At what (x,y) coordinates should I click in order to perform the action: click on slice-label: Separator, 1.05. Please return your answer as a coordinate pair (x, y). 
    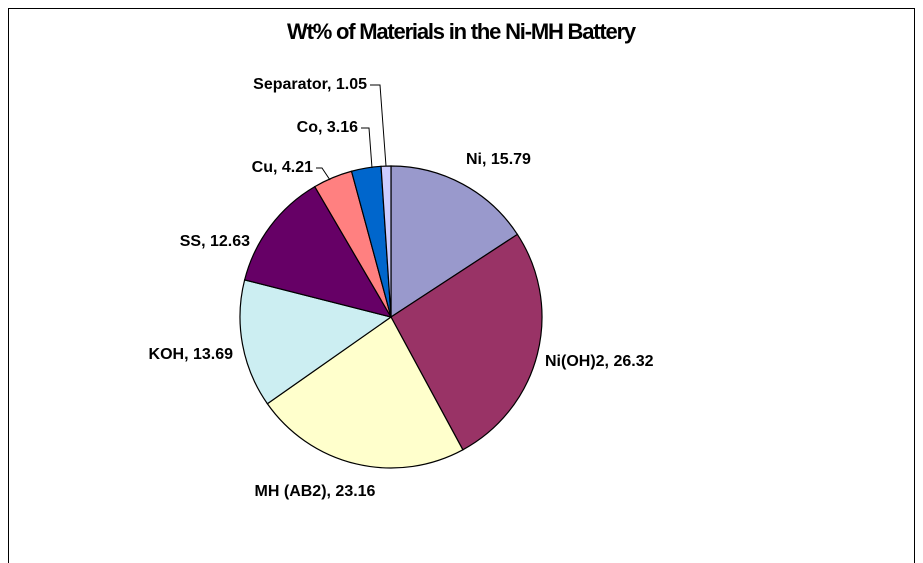
    Looking at the image, I should click on (310, 84).